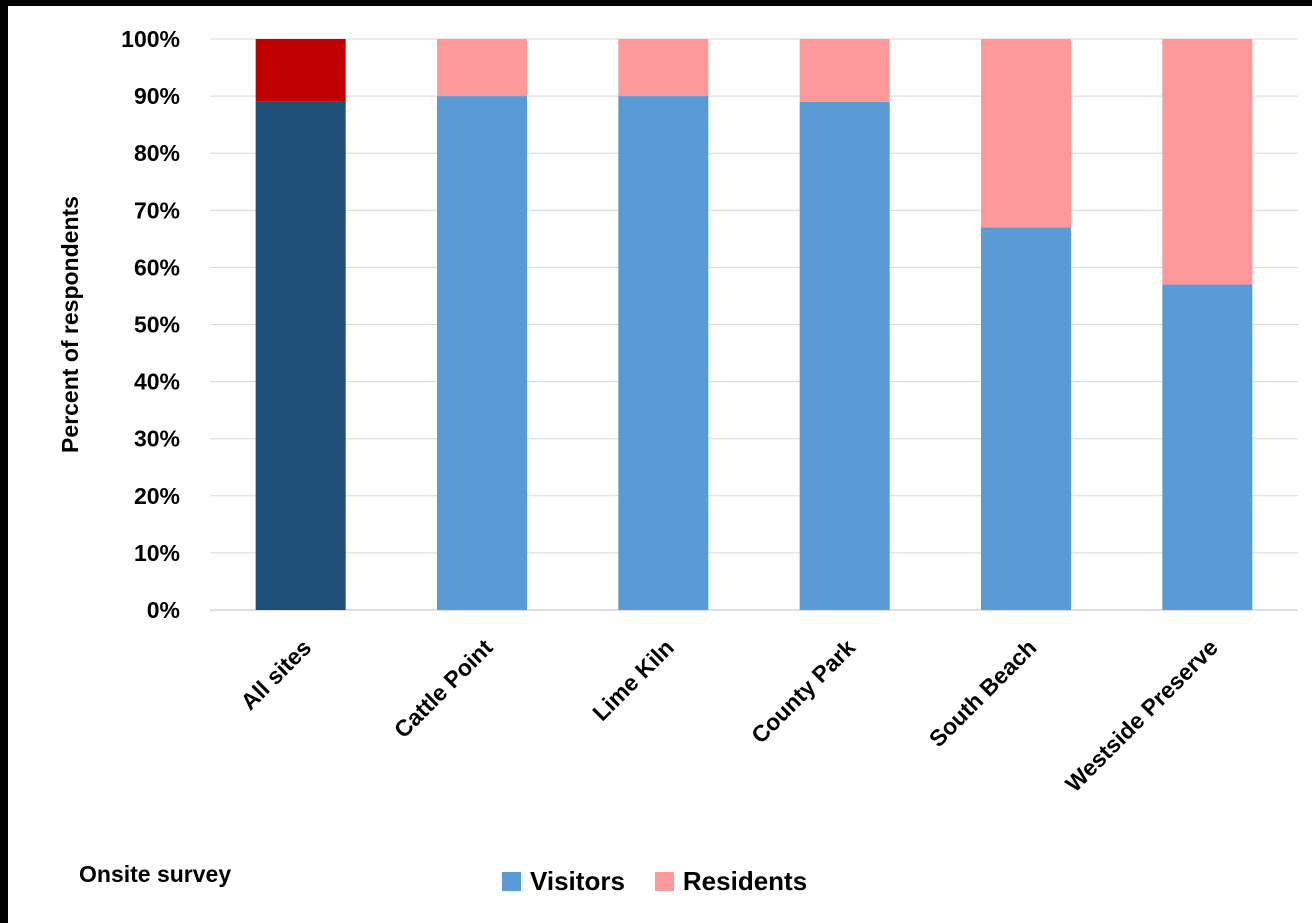 Image resolution: width=1312 pixels, height=923 pixels. I want to click on y-tick-label: 10%, so click(157, 553).